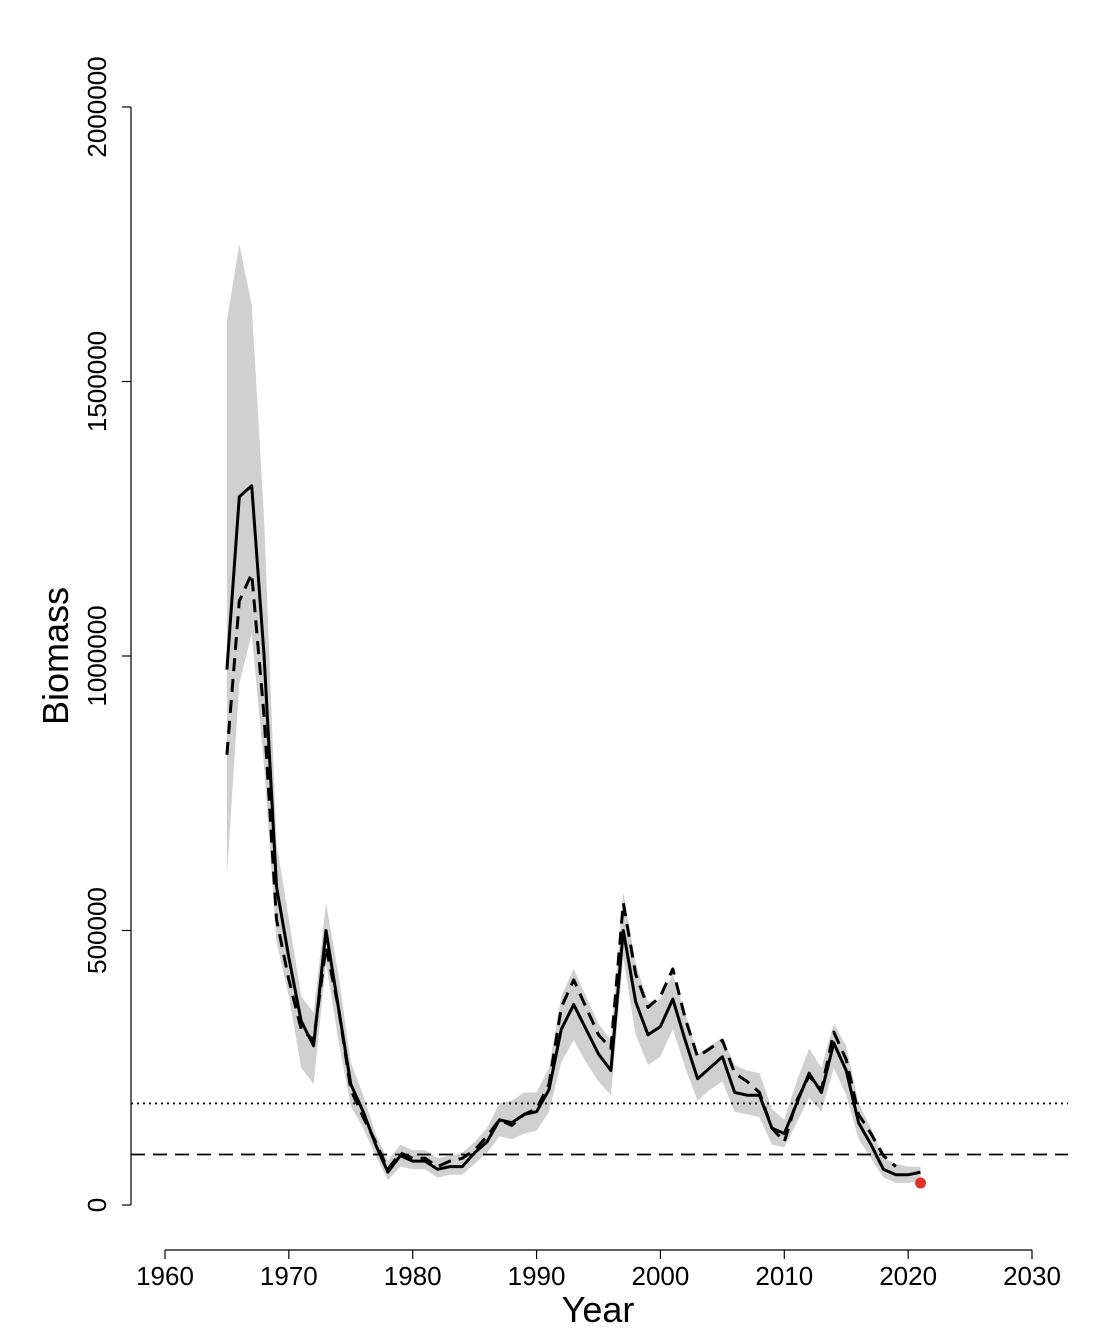 The height and width of the screenshot is (1340, 1116). What do you see at coordinates (598, 1270) in the screenshot?
I see `x-tick-layer: 1960 1970 1980 1990 2000 2010 2020 2030` at bounding box center [598, 1270].